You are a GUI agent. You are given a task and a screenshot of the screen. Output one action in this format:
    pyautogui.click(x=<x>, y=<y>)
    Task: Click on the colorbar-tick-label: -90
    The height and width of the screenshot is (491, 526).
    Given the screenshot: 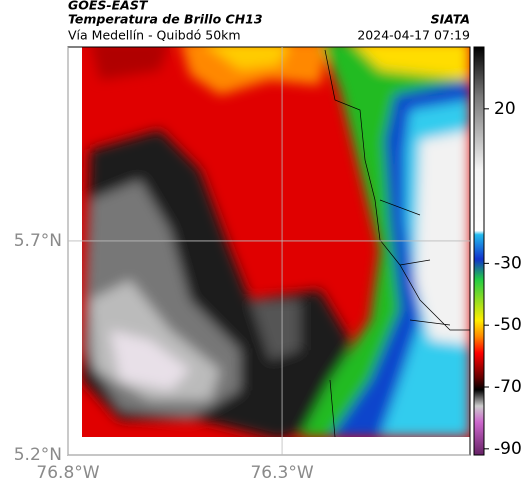 What is the action you would take?
    pyautogui.click(x=508, y=449)
    